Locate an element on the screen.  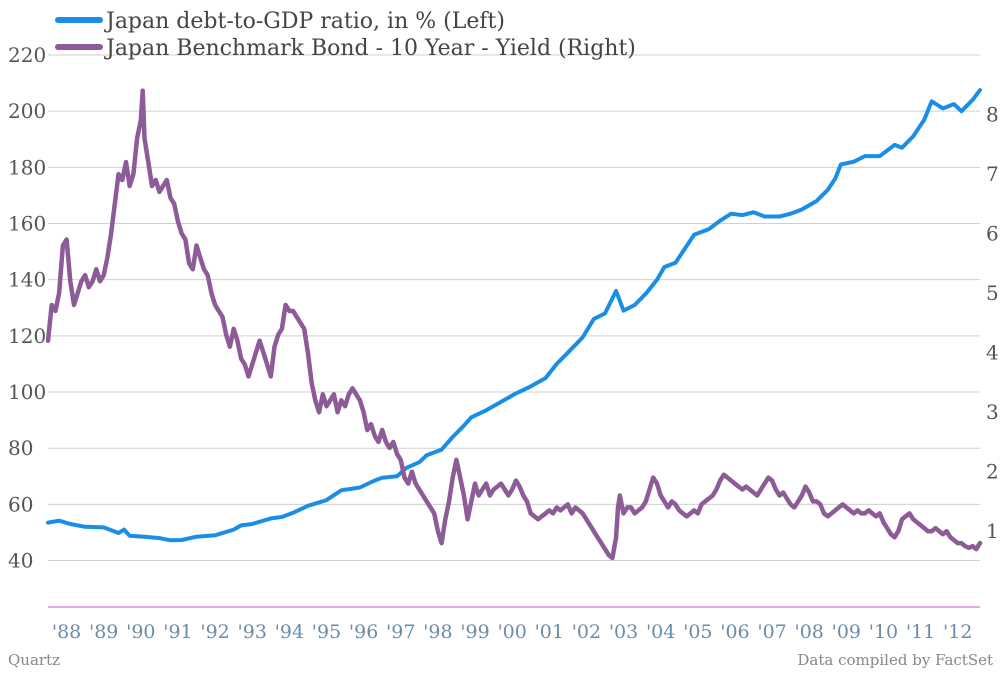
left-tick-label: 140 is located at coordinates (27, 280).